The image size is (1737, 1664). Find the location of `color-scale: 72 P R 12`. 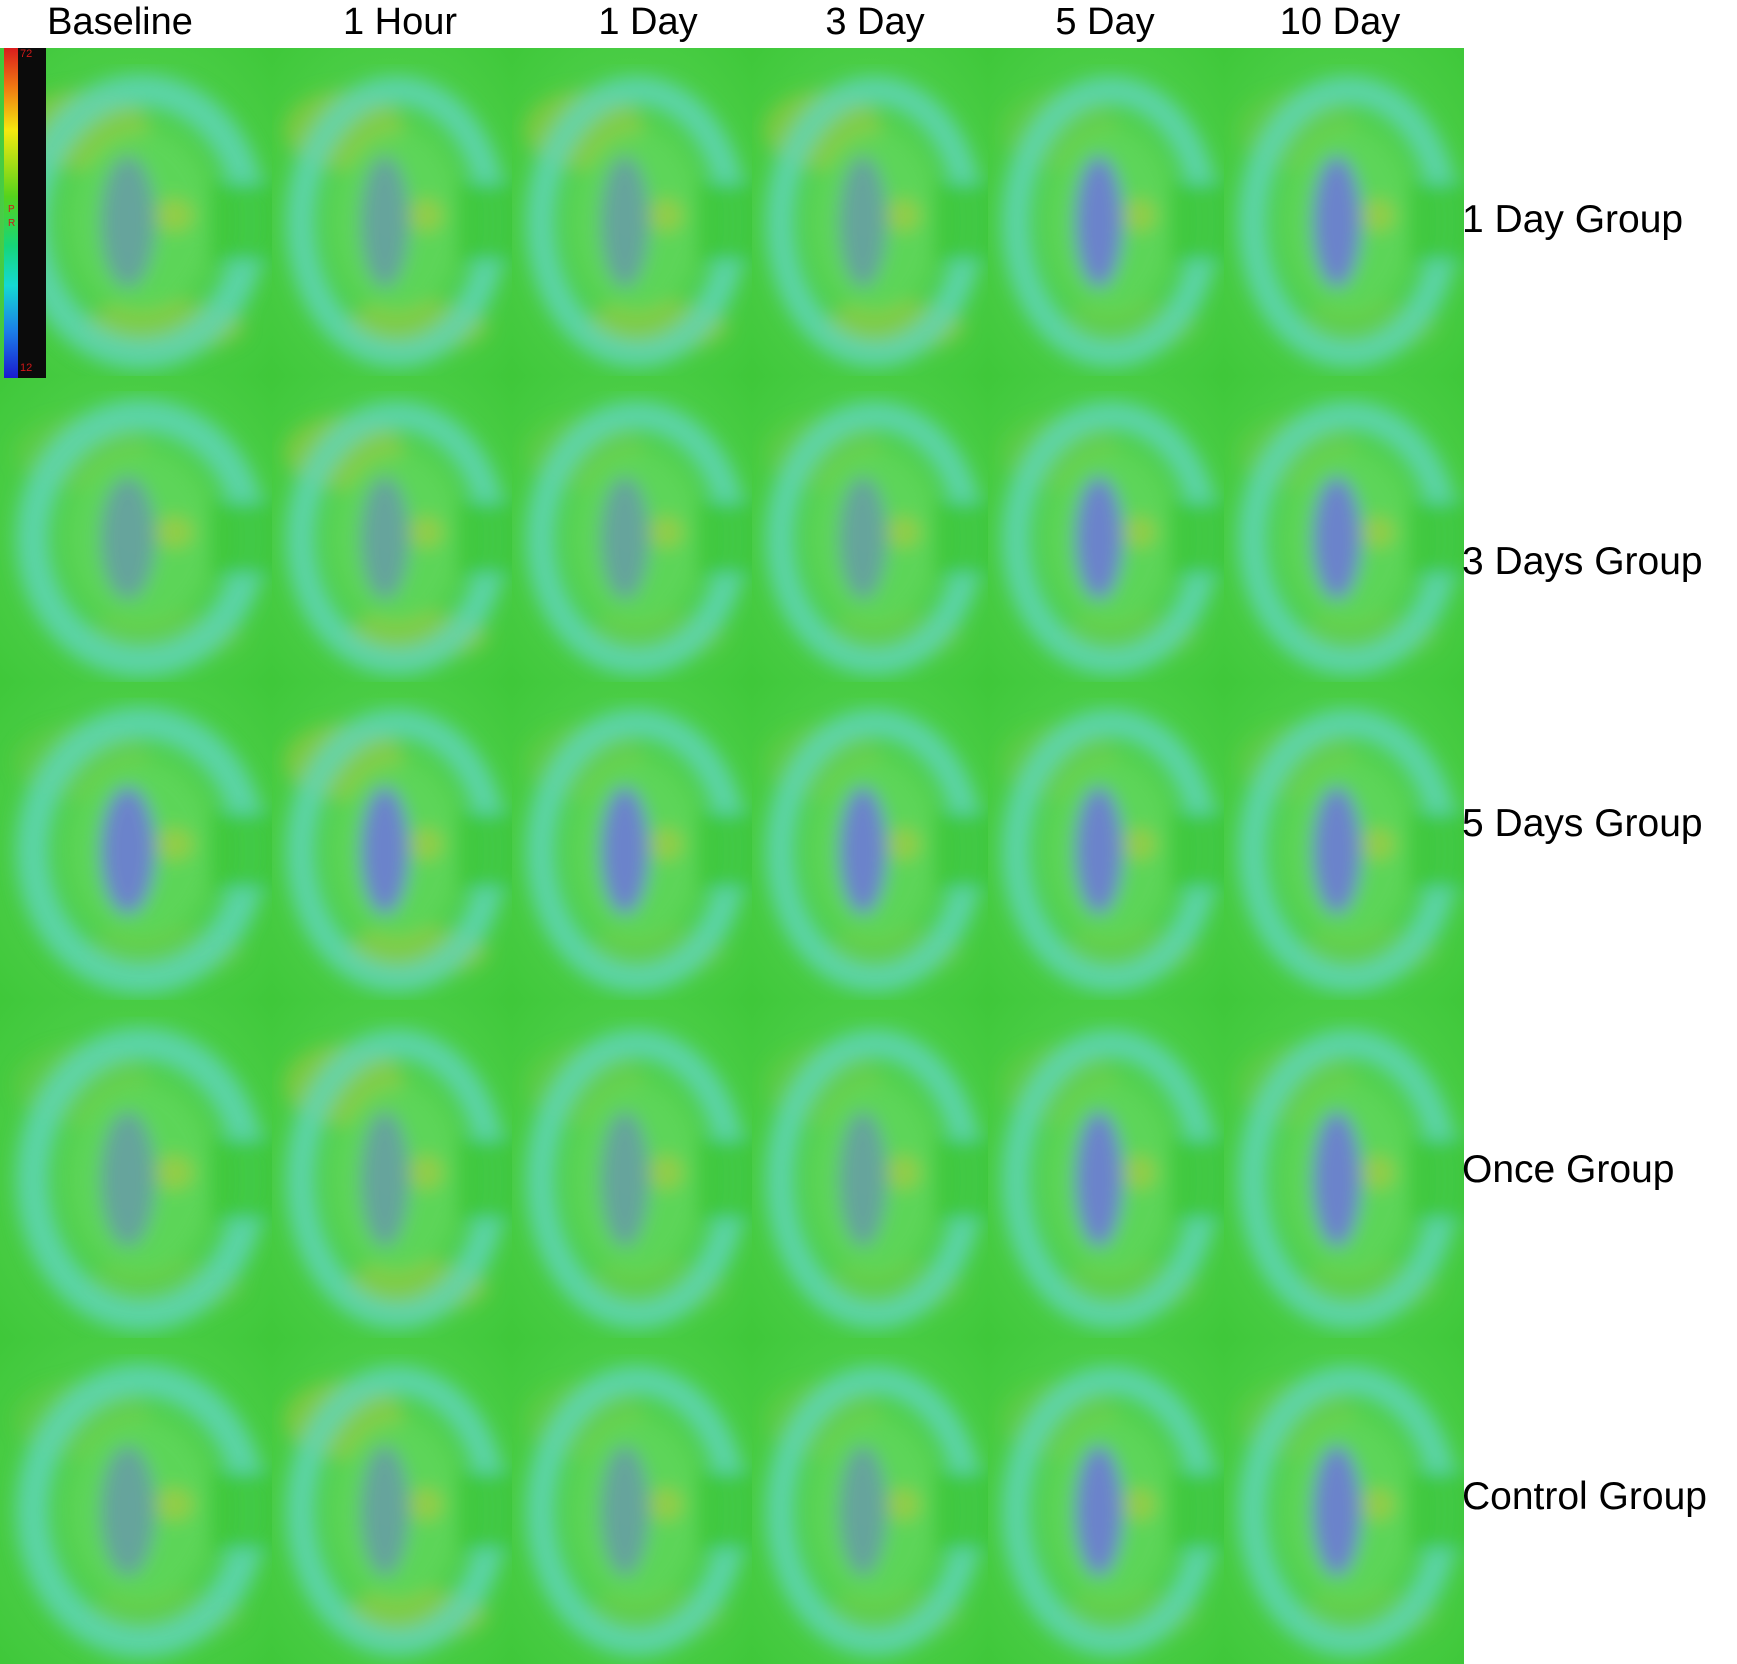

color-scale: 72 P R 12 is located at coordinates (25, 213).